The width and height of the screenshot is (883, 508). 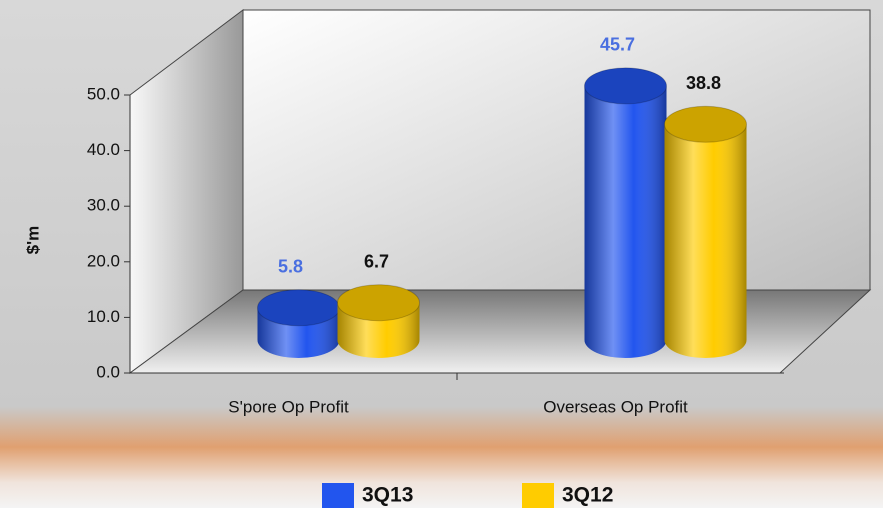 I want to click on floor, so click(x=500, y=331).